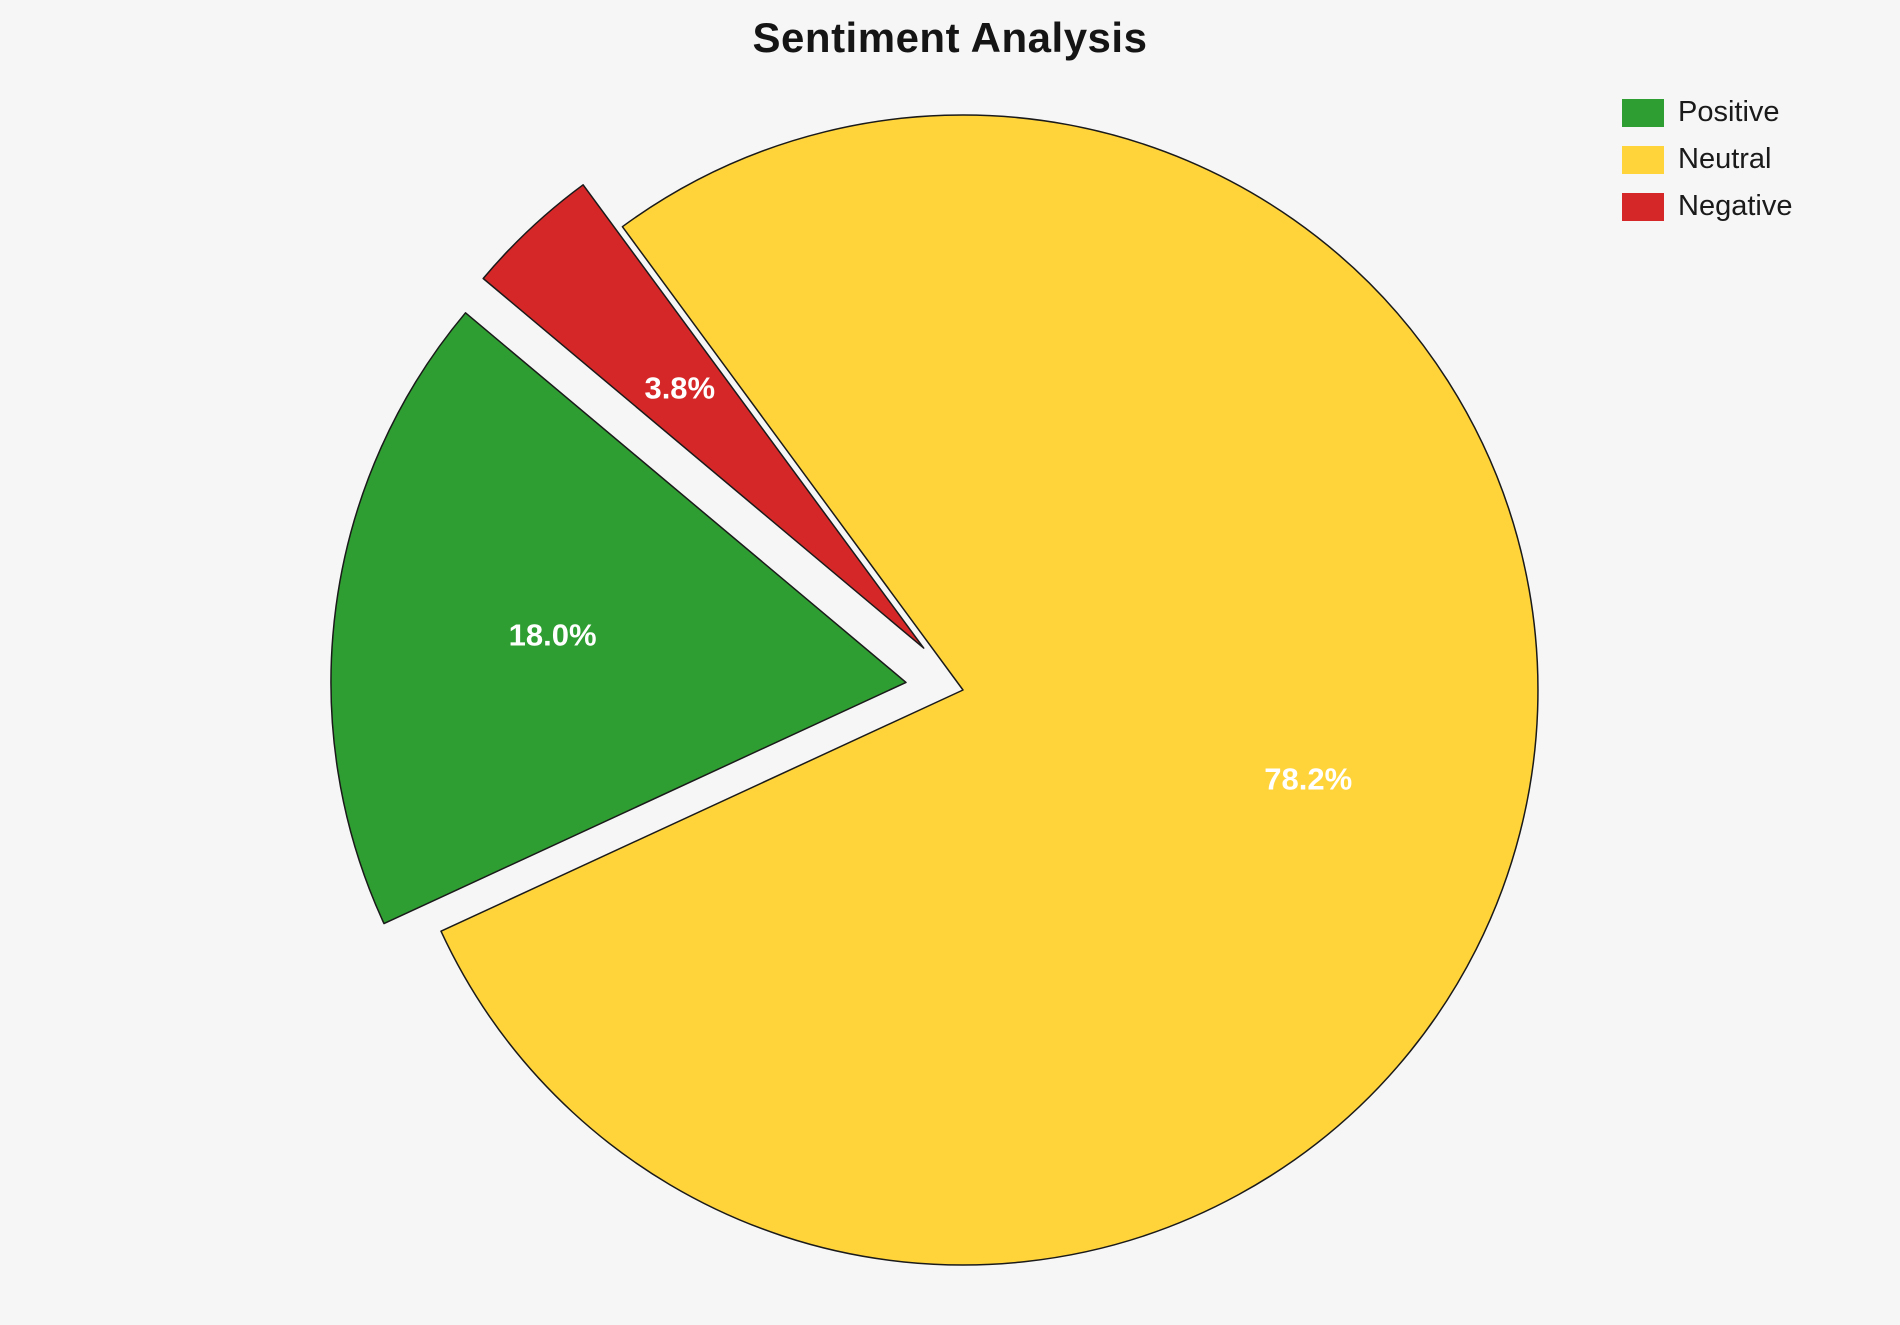 The height and width of the screenshot is (1325, 1900). Describe the element at coordinates (1725, 159) in the screenshot. I see `legend-label-neutral: Neutral` at that location.